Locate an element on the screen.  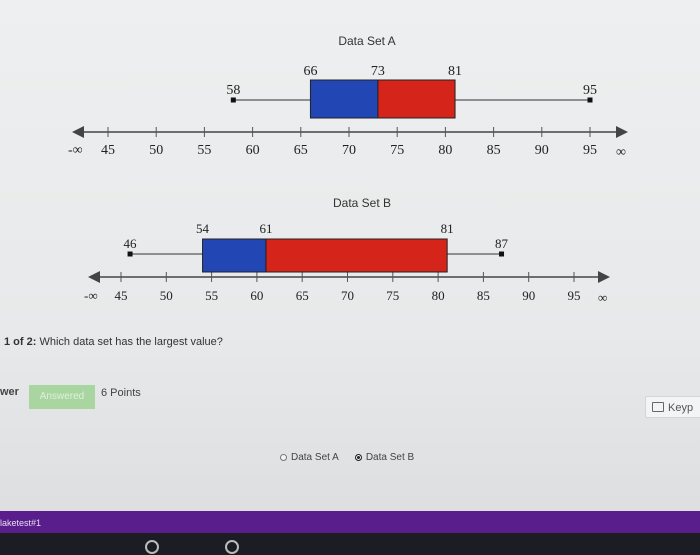
back-icon is located at coordinates (152, 547).